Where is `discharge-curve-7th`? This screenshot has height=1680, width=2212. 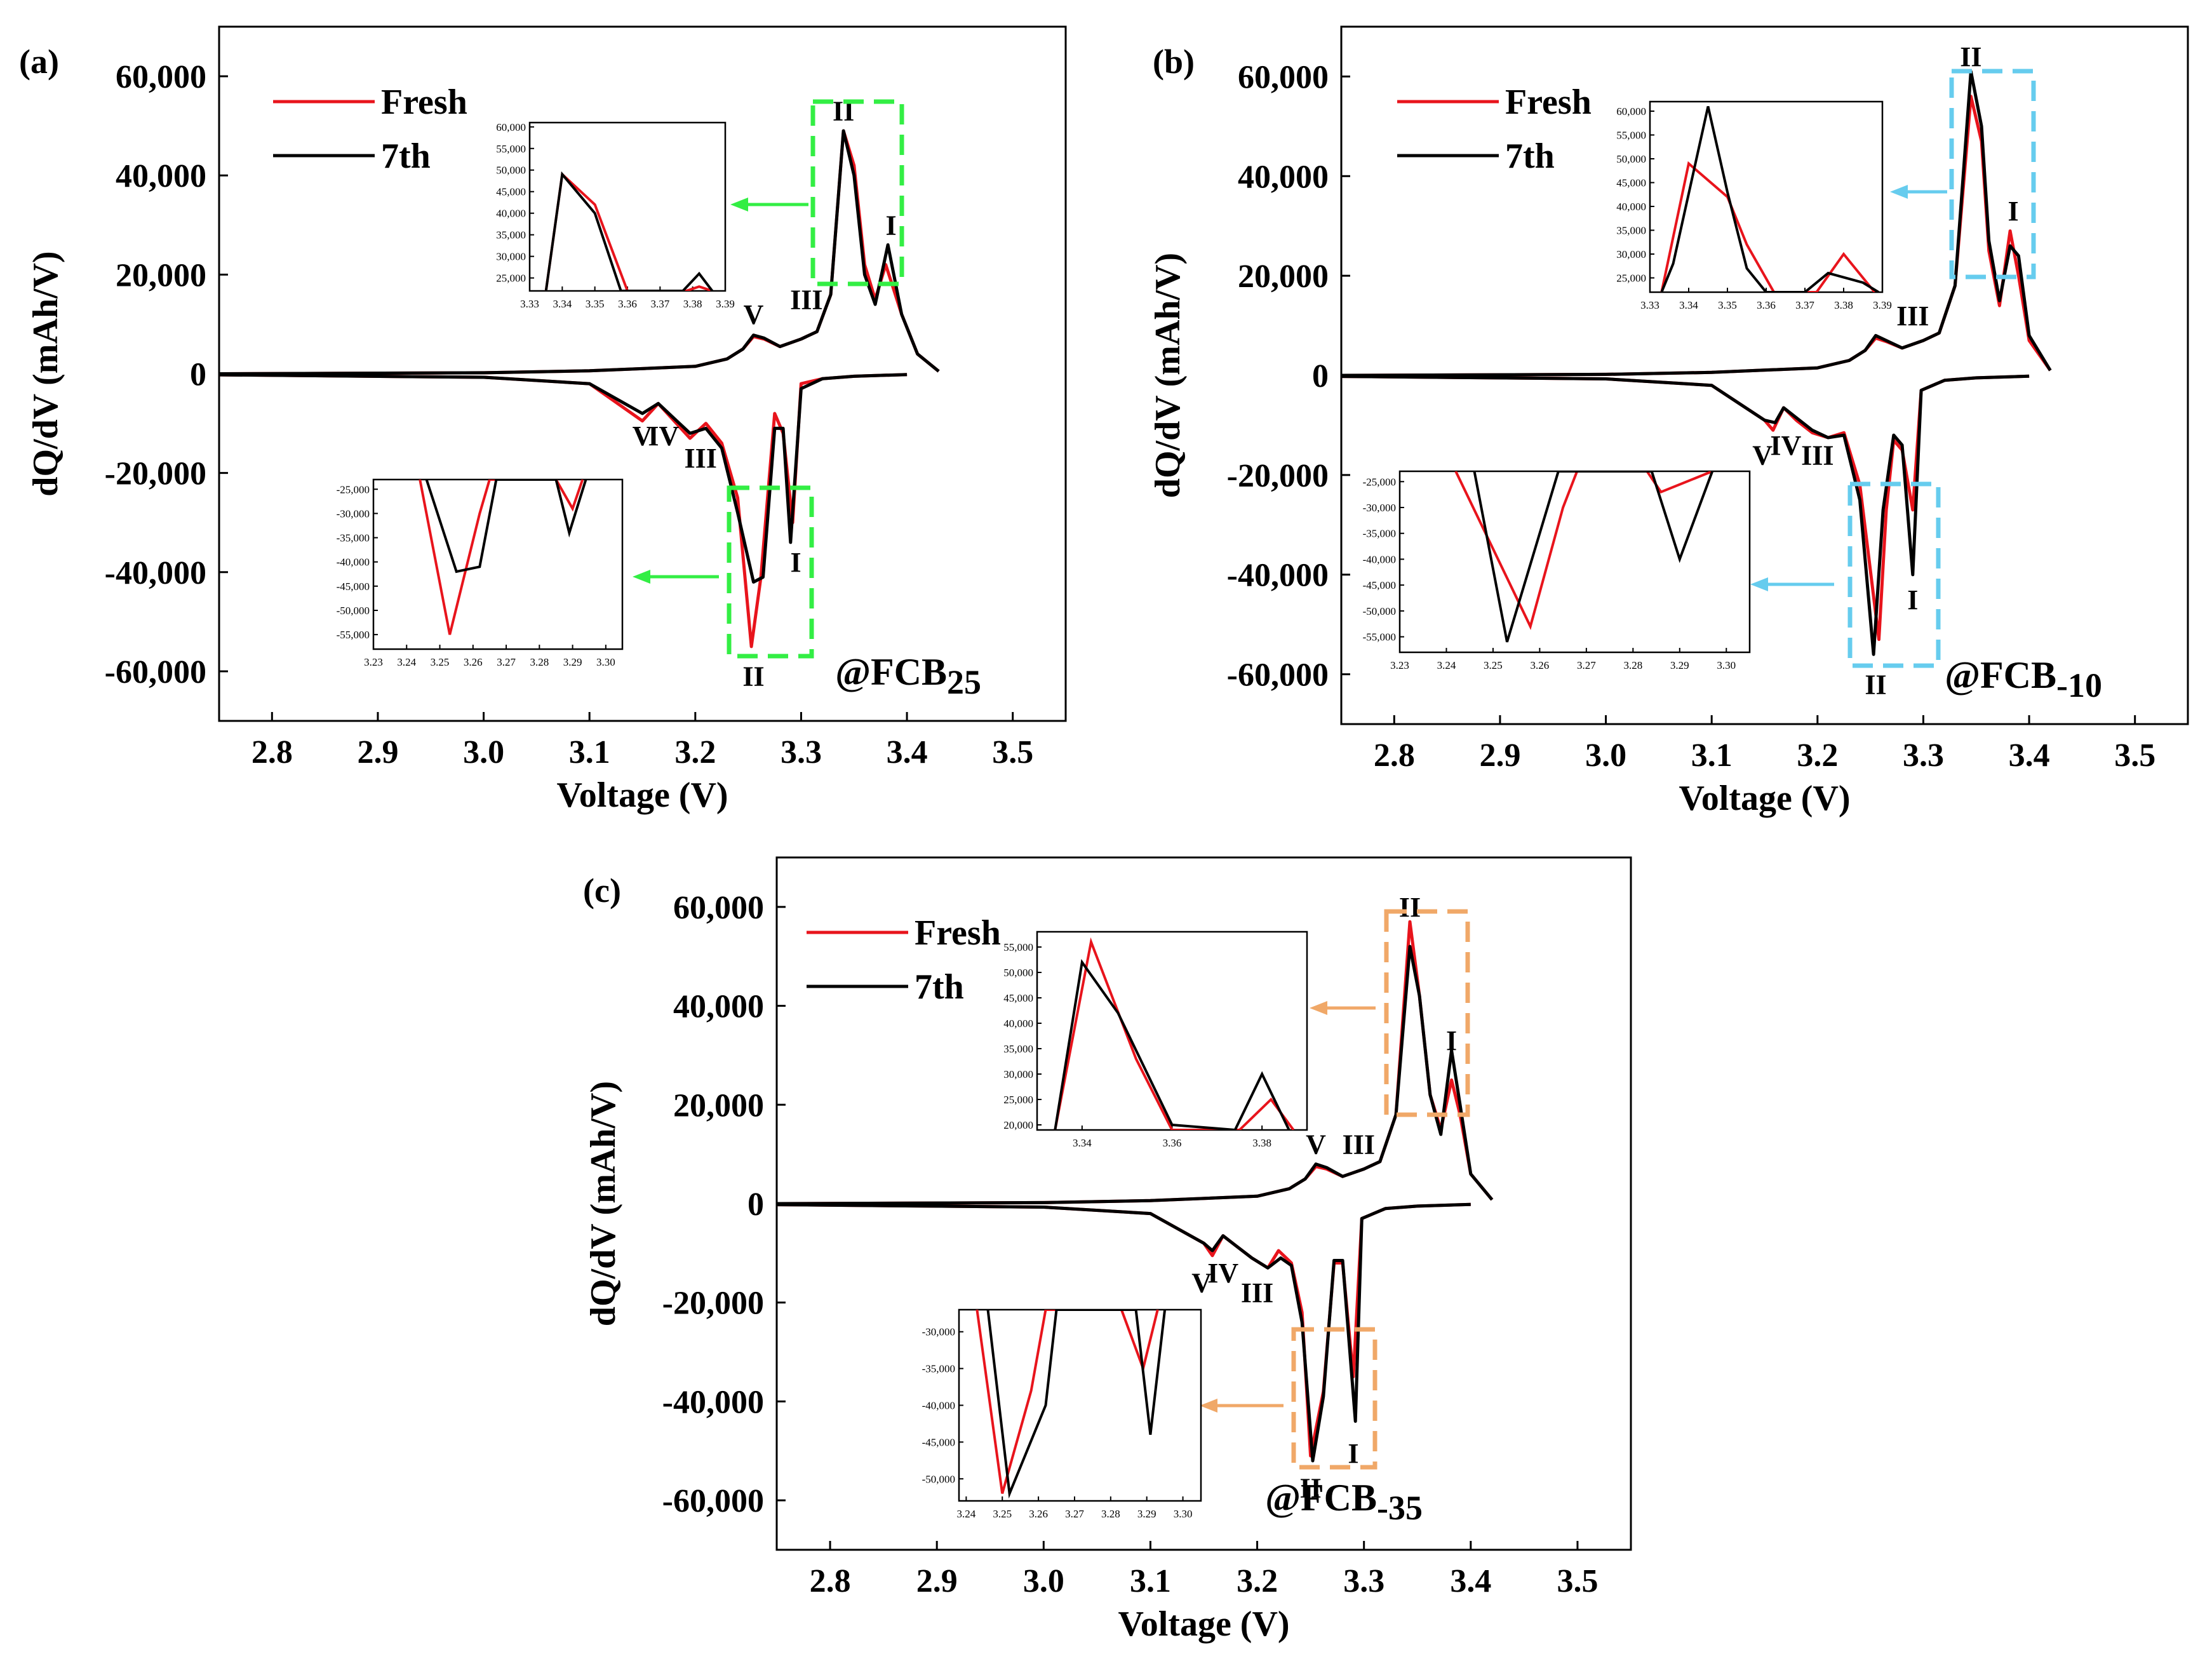
discharge-curve-7th is located at coordinates (1124, 1332).